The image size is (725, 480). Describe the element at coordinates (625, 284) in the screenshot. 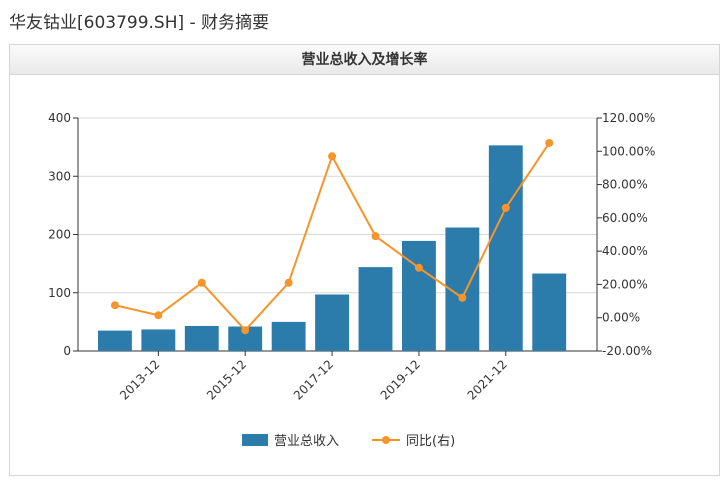

I see `right-axis-tick-label: 20.00%` at that location.